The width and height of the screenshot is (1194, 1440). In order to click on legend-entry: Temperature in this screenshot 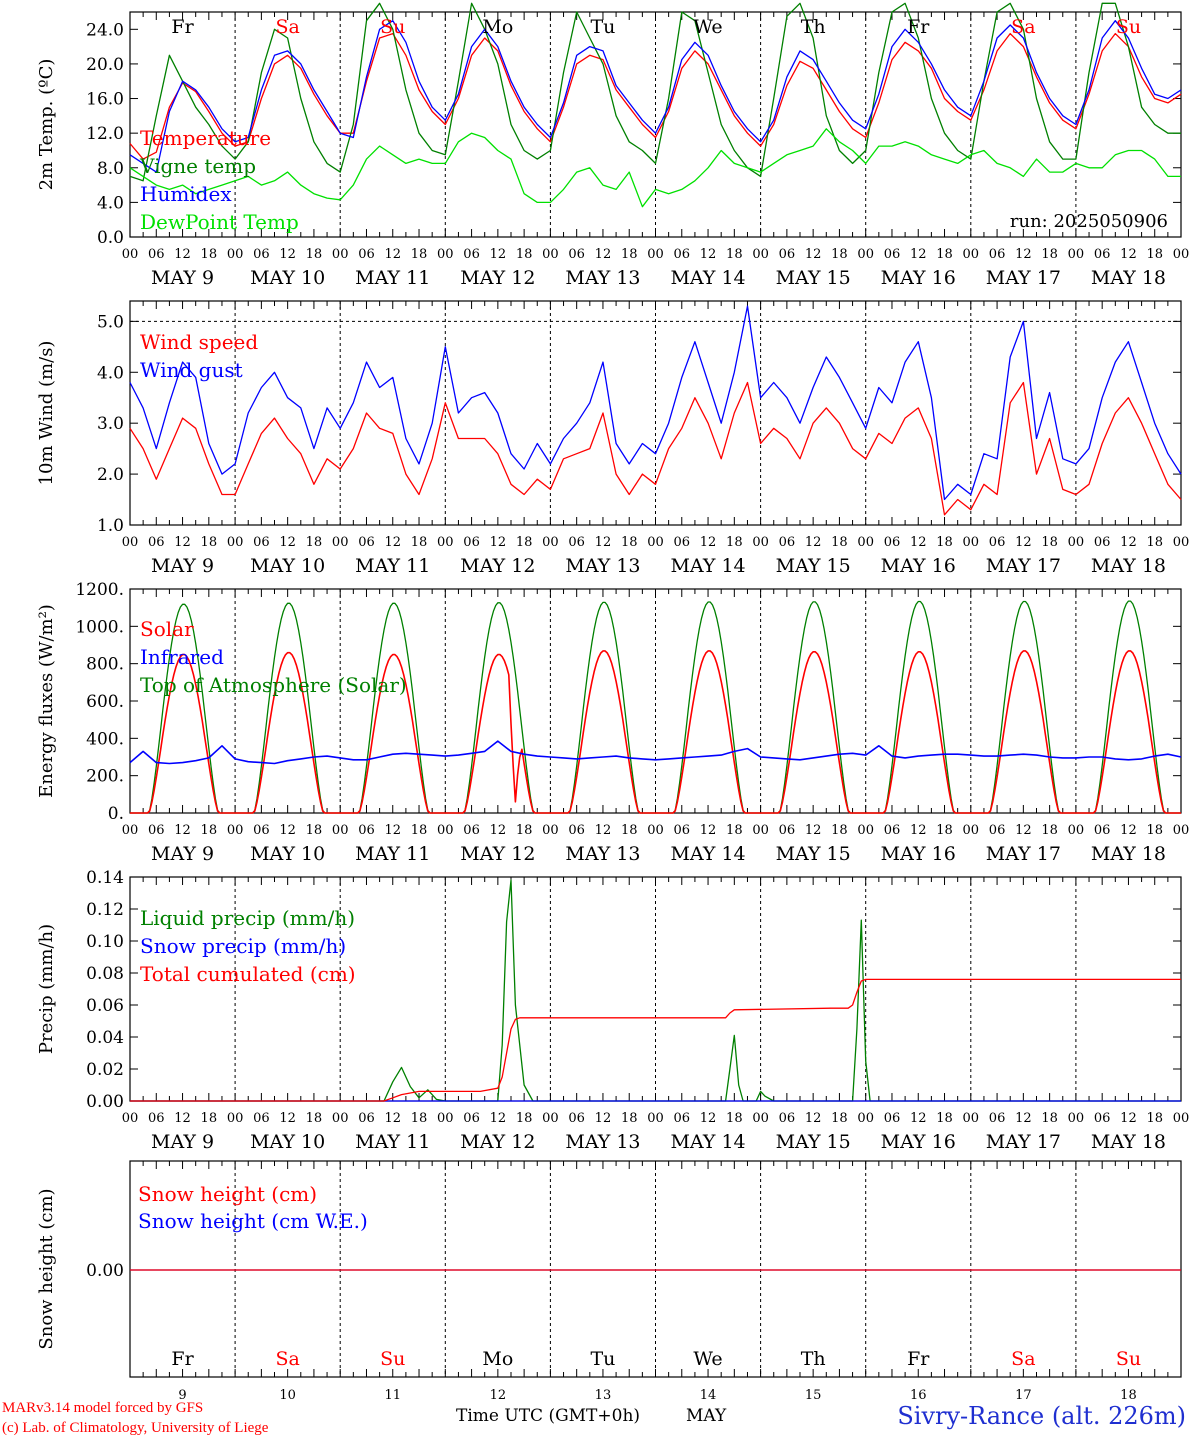, I will do `click(205, 138)`.